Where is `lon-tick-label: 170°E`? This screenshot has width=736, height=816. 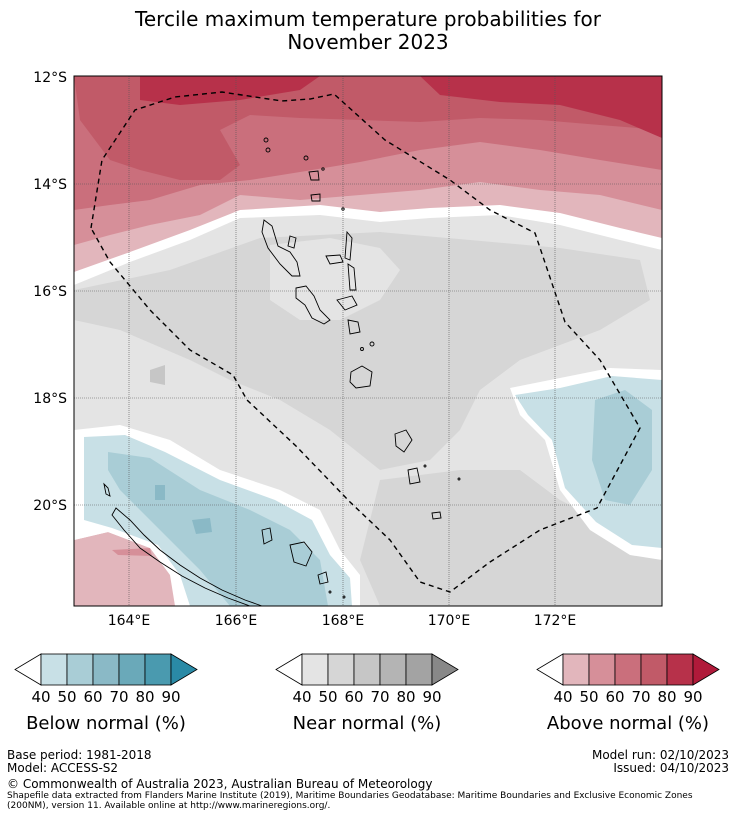 lon-tick-label: 170°E is located at coordinates (449, 621).